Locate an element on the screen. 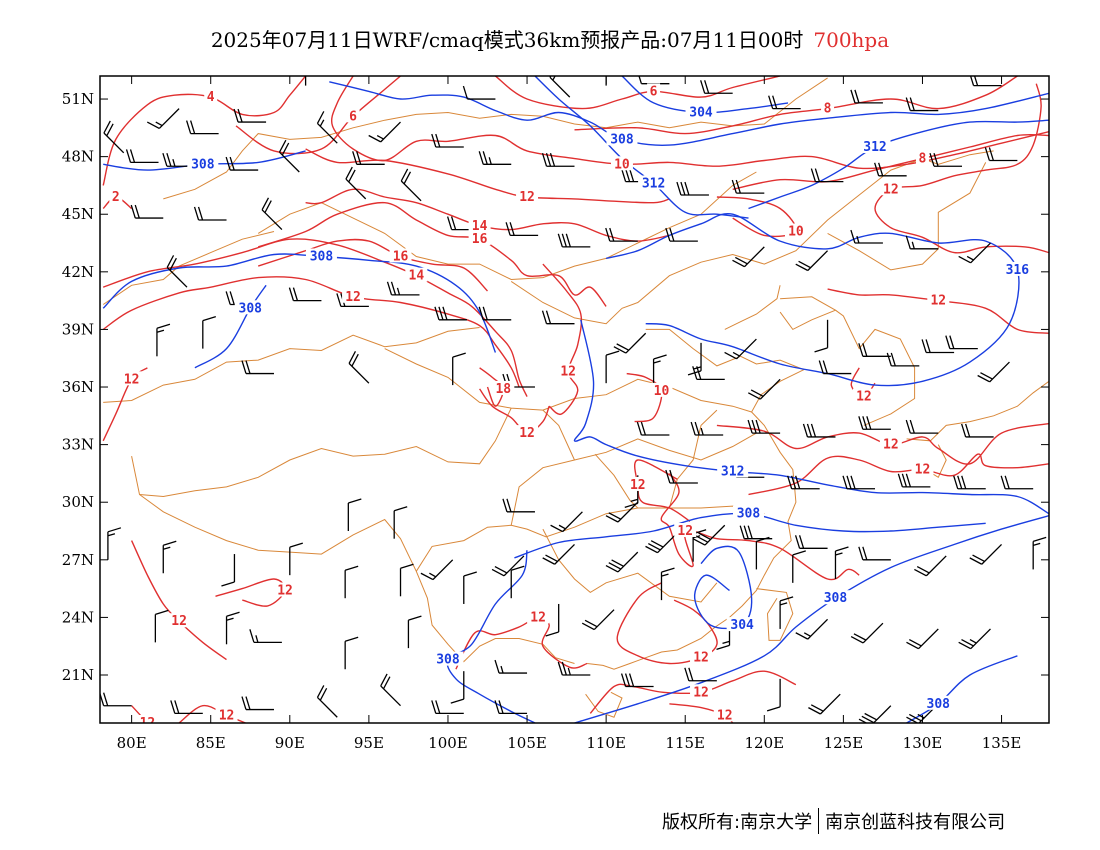 The height and width of the screenshot is (850, 1100). height-contour-label: 312 is located at coordinates (732, 471).